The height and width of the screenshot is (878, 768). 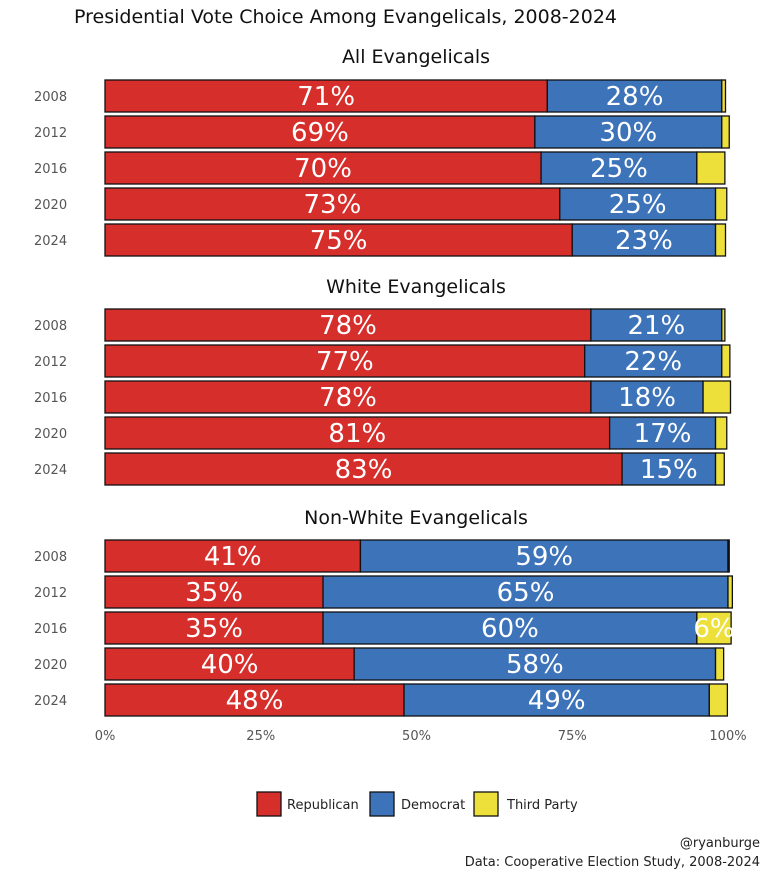 What do you see at coordinates (348, 326) in the screenshot?
I see `data-label: 78%` at bounding box center [348, 326].